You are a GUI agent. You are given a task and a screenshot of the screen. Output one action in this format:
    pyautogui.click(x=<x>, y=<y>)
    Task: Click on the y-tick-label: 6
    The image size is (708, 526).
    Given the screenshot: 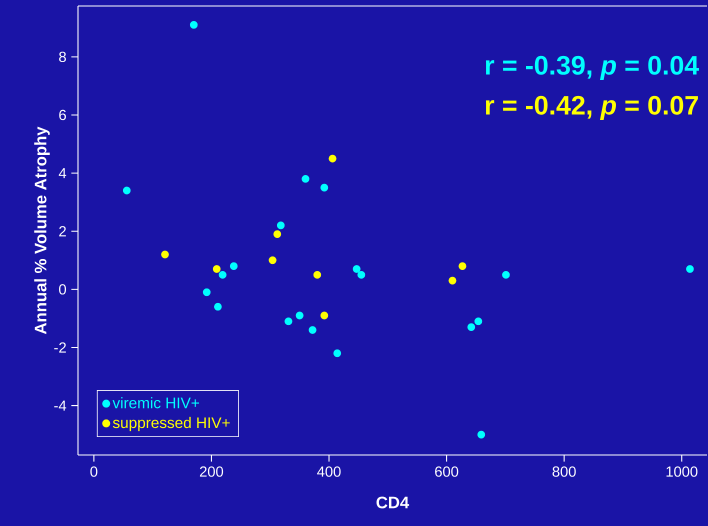 What is the action you would take?
    pyautogui.click(x=62, y=115)
    